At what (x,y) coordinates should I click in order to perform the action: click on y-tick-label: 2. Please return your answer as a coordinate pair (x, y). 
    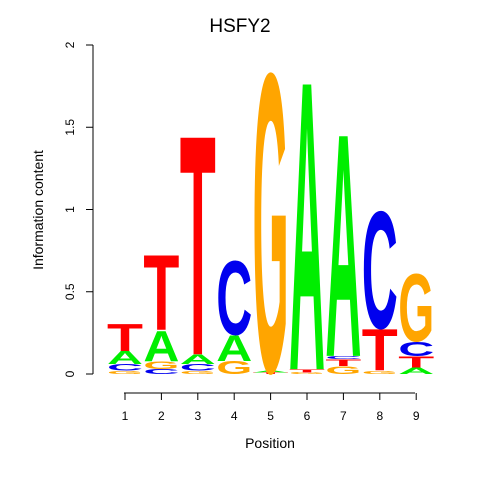
    Looking at the image, I should click on (70, 44).